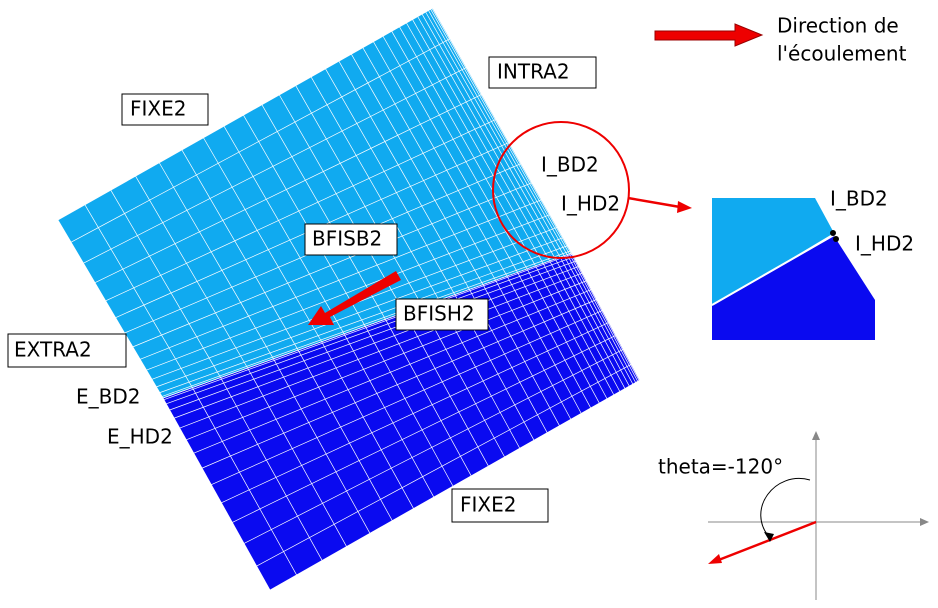 This screenshot has width=938, height=608. I want to click on flow-legend-arrow, so click(709, 35).